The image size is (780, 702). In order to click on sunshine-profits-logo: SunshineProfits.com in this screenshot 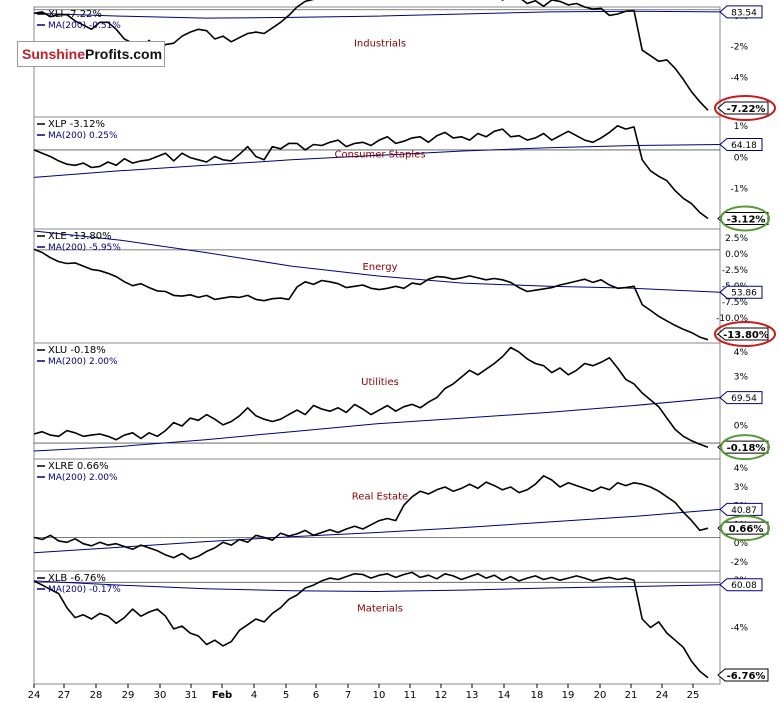, I will do `click(91, 54)`.